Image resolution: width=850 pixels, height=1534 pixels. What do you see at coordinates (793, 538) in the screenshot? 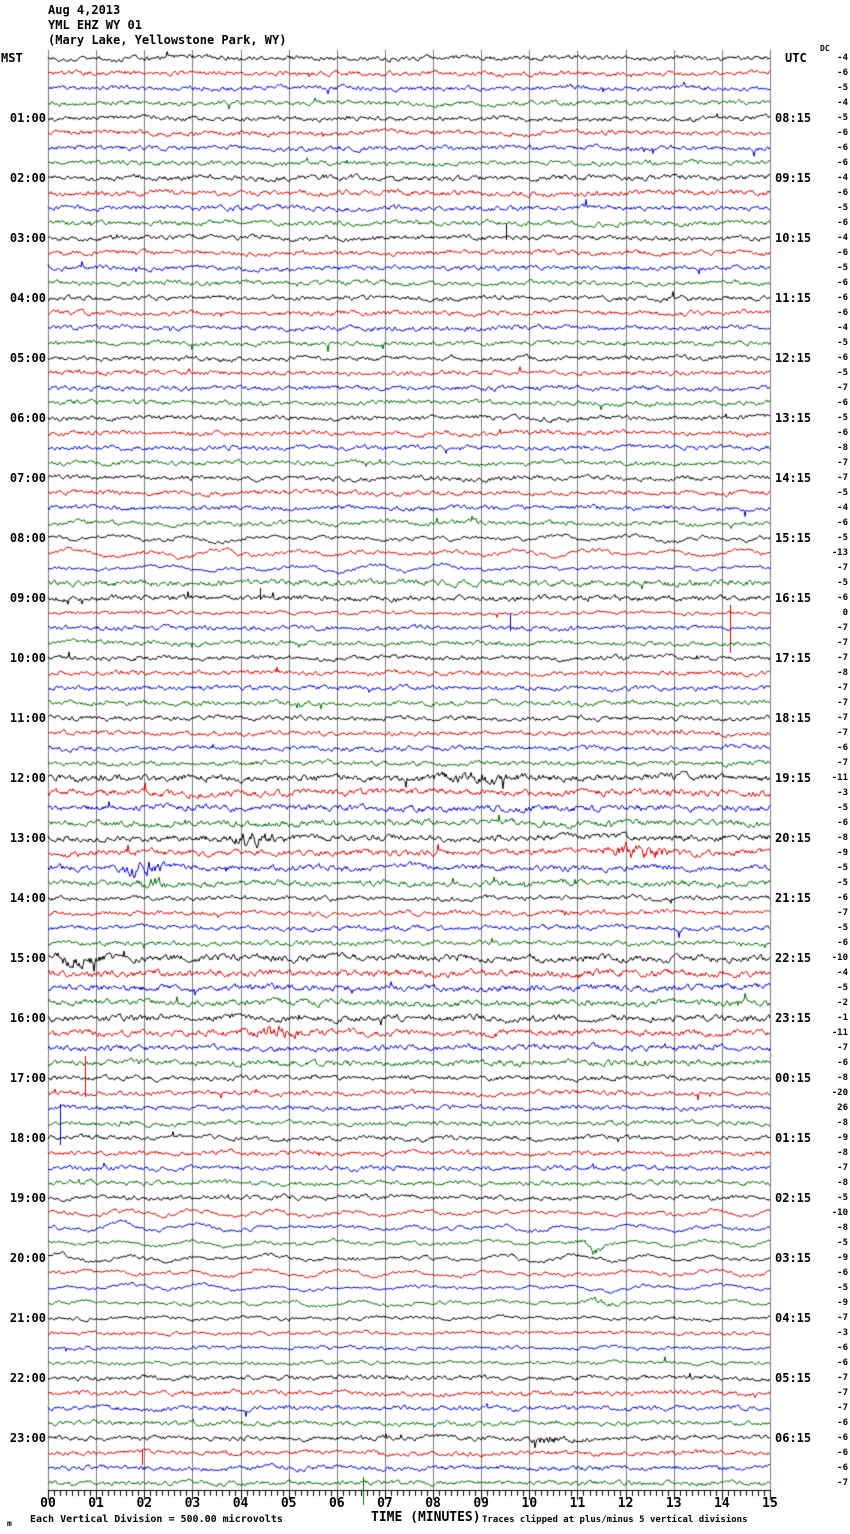
I see `hour-label-utc: 15:15` at bounding box center [793, 538].